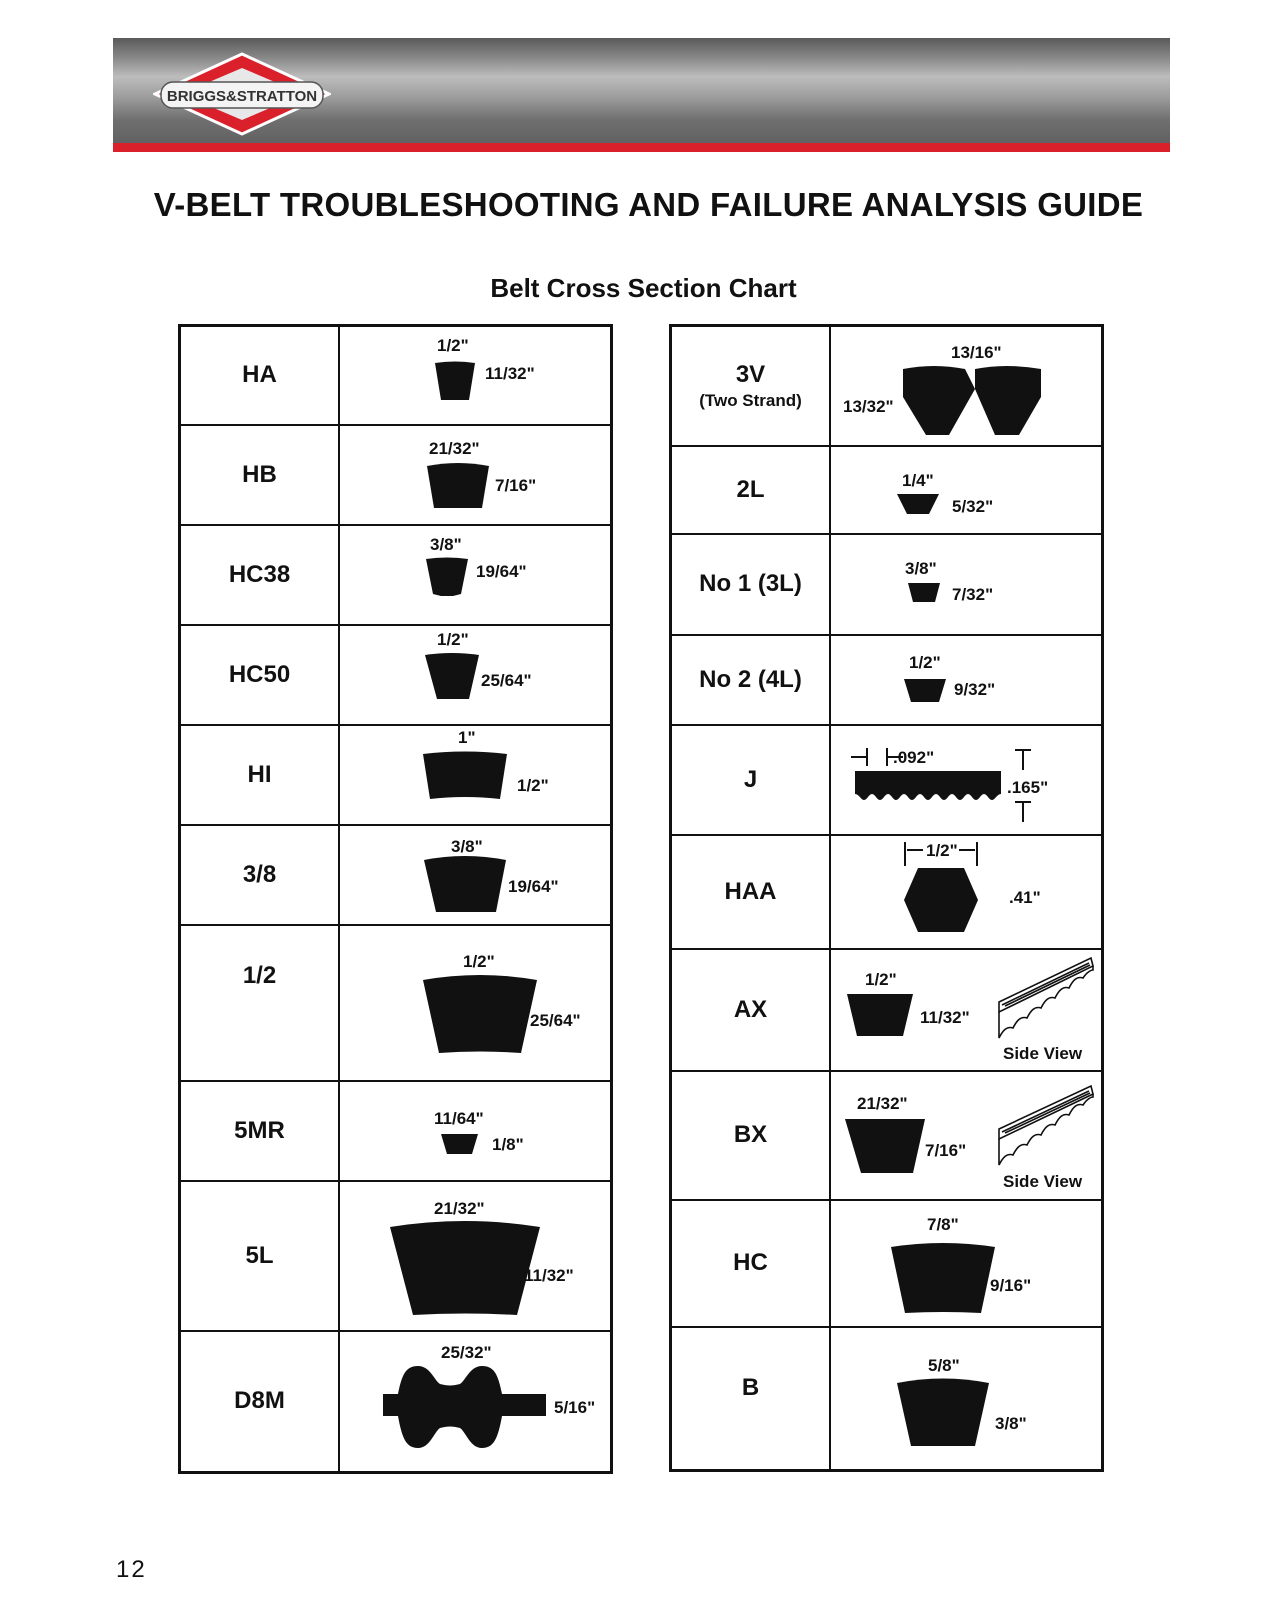 This screenshot has height=1624, width=1275. What do you see at coordinates (259, 1002) in the screenshot?
I see `belt-name: 1/2` at bounding box center [259, 1002].